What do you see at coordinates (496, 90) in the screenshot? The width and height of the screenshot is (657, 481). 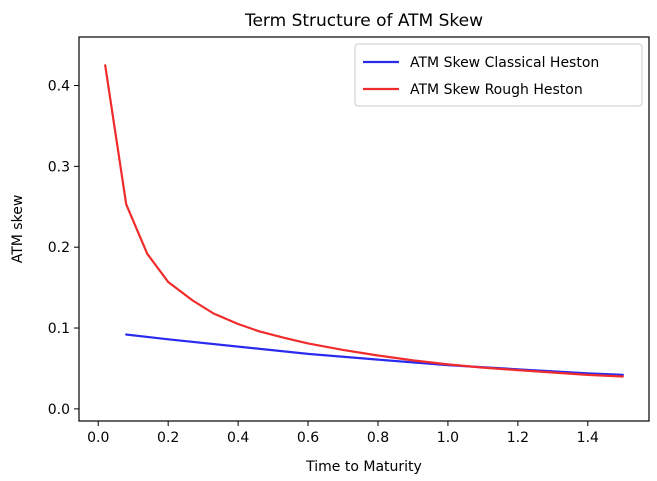 I see `legend-label: ATM Skew Rough Heston` at bounding box center [496, 90].